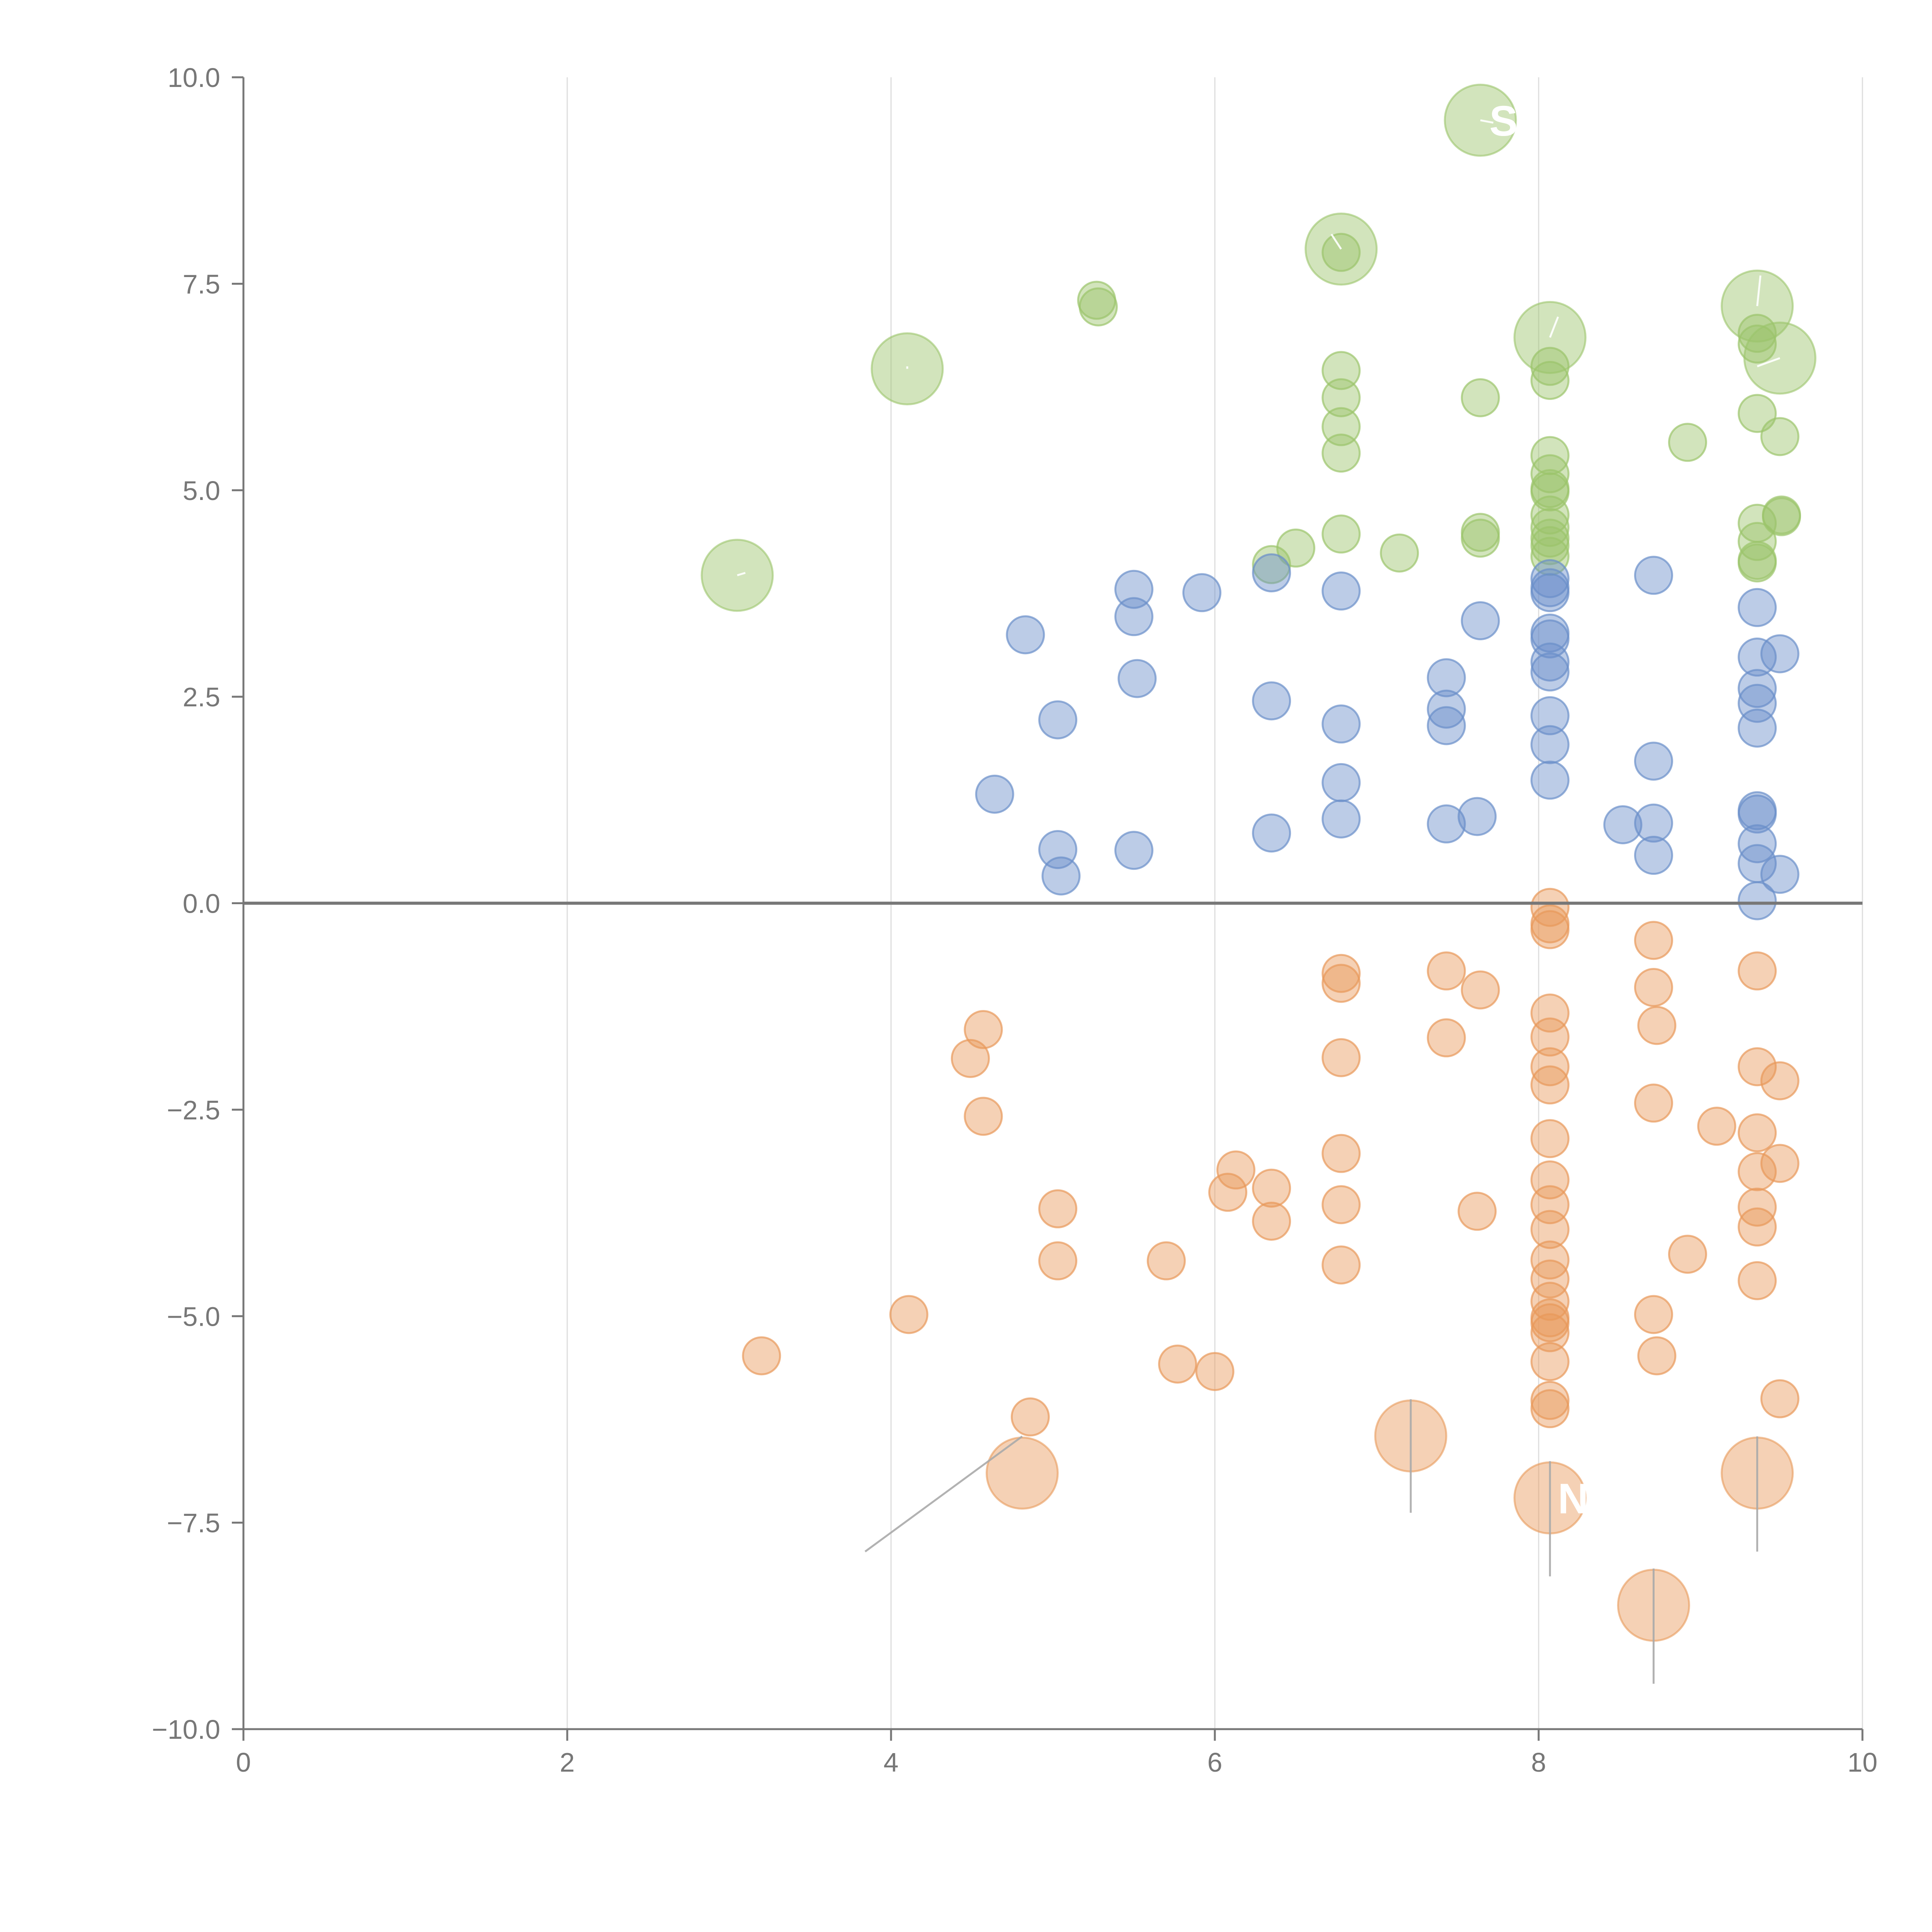 The height and width of the screenshot is (1932, 1932). What do you see at coordinates (567, 1762) in the screenshot?
I see `x-tick-label: 2` at bounding box center [567, 1762].